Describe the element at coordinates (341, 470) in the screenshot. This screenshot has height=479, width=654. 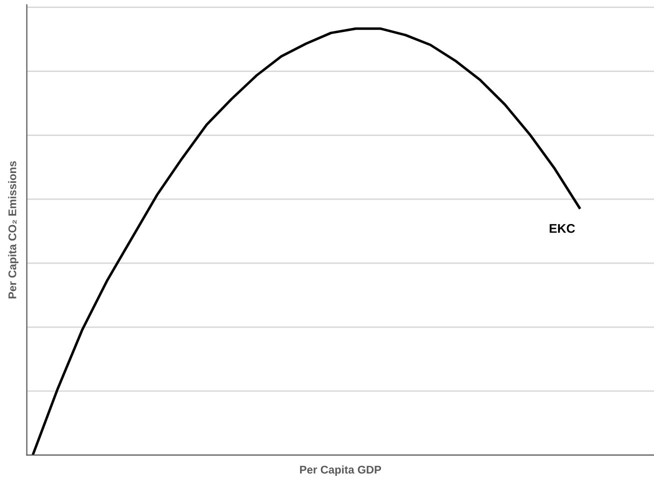
I see `x-axis-title: Per Capita GDP` at that location.